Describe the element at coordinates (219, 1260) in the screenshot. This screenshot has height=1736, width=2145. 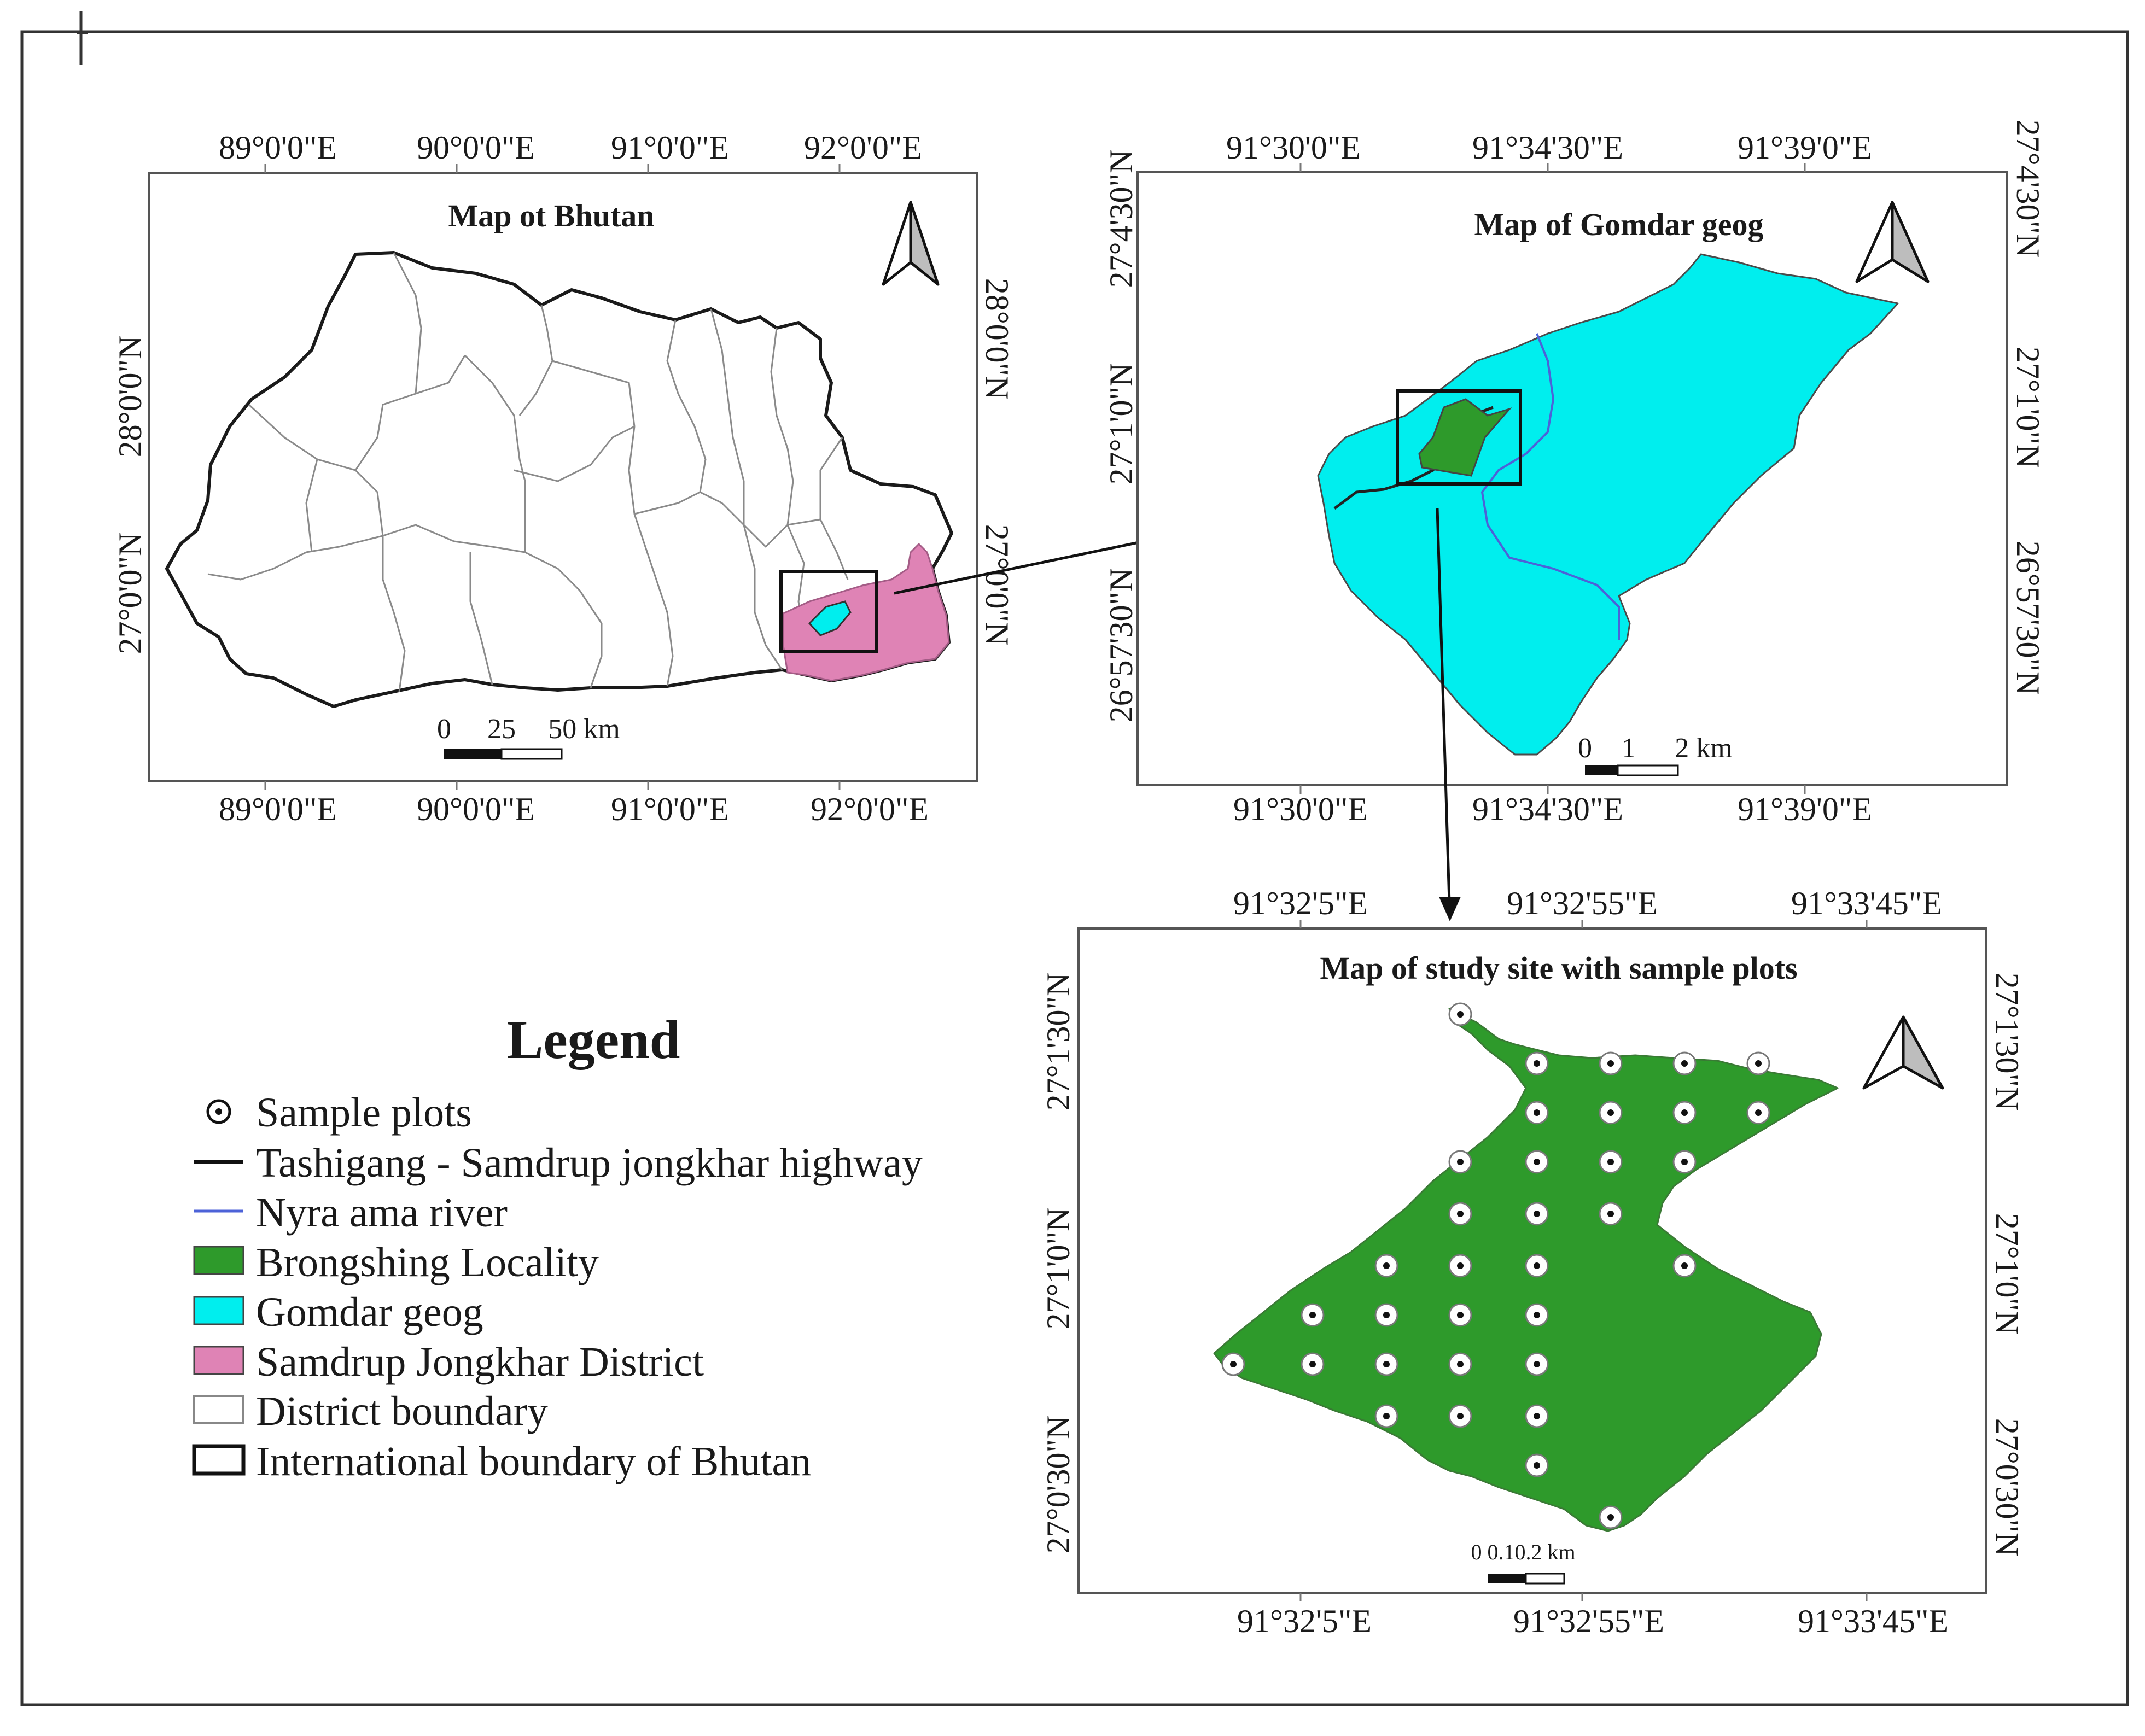
I see `brongshing-swatch` at that location.